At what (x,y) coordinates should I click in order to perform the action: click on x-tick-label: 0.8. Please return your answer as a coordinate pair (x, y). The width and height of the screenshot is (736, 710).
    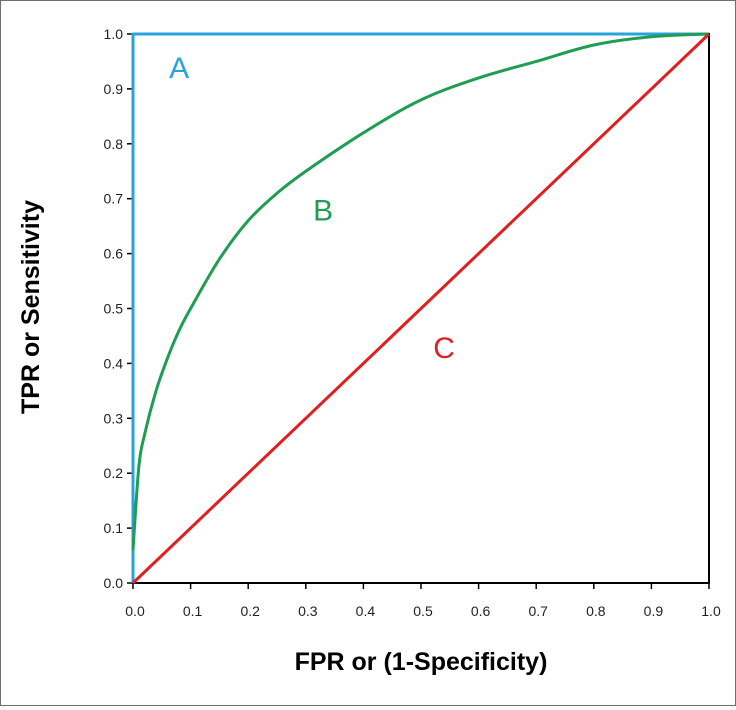
    Looking at the image, I should click on (596, 611).